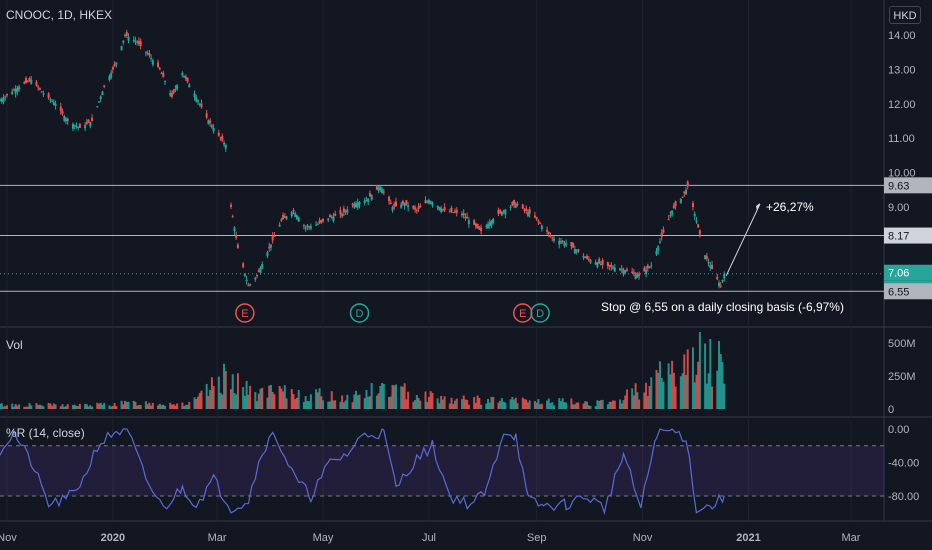  What do you see at coordinates (59, 15) in the screenshot?
I see `symbol-title: CNOOC, 1D, HKEX` at bounding box center [59, 15].